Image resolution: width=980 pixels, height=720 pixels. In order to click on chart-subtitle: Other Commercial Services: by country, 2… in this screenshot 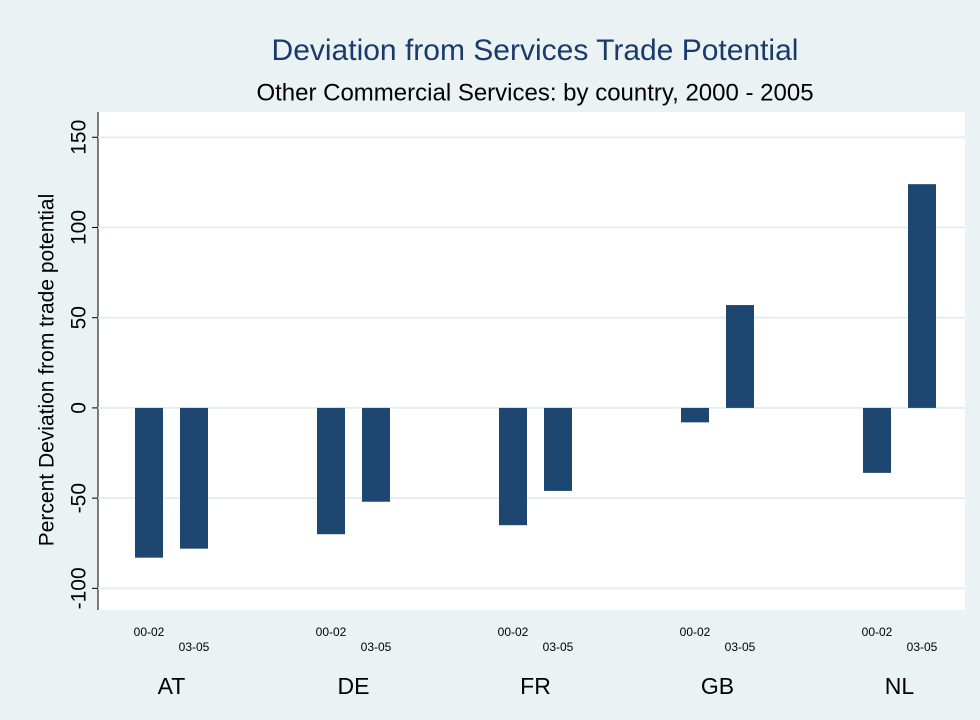, I will do `click(534, 92)`.